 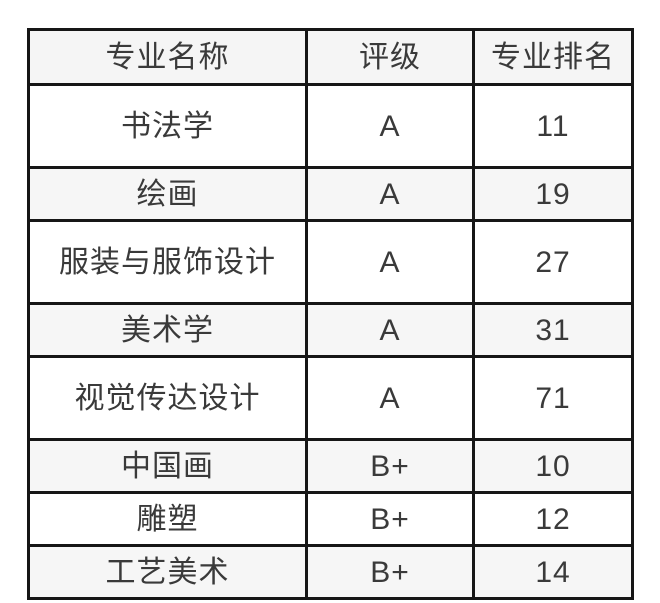 I want to click on cell-major-name: 工艺美术, so click(x=167, y=572).